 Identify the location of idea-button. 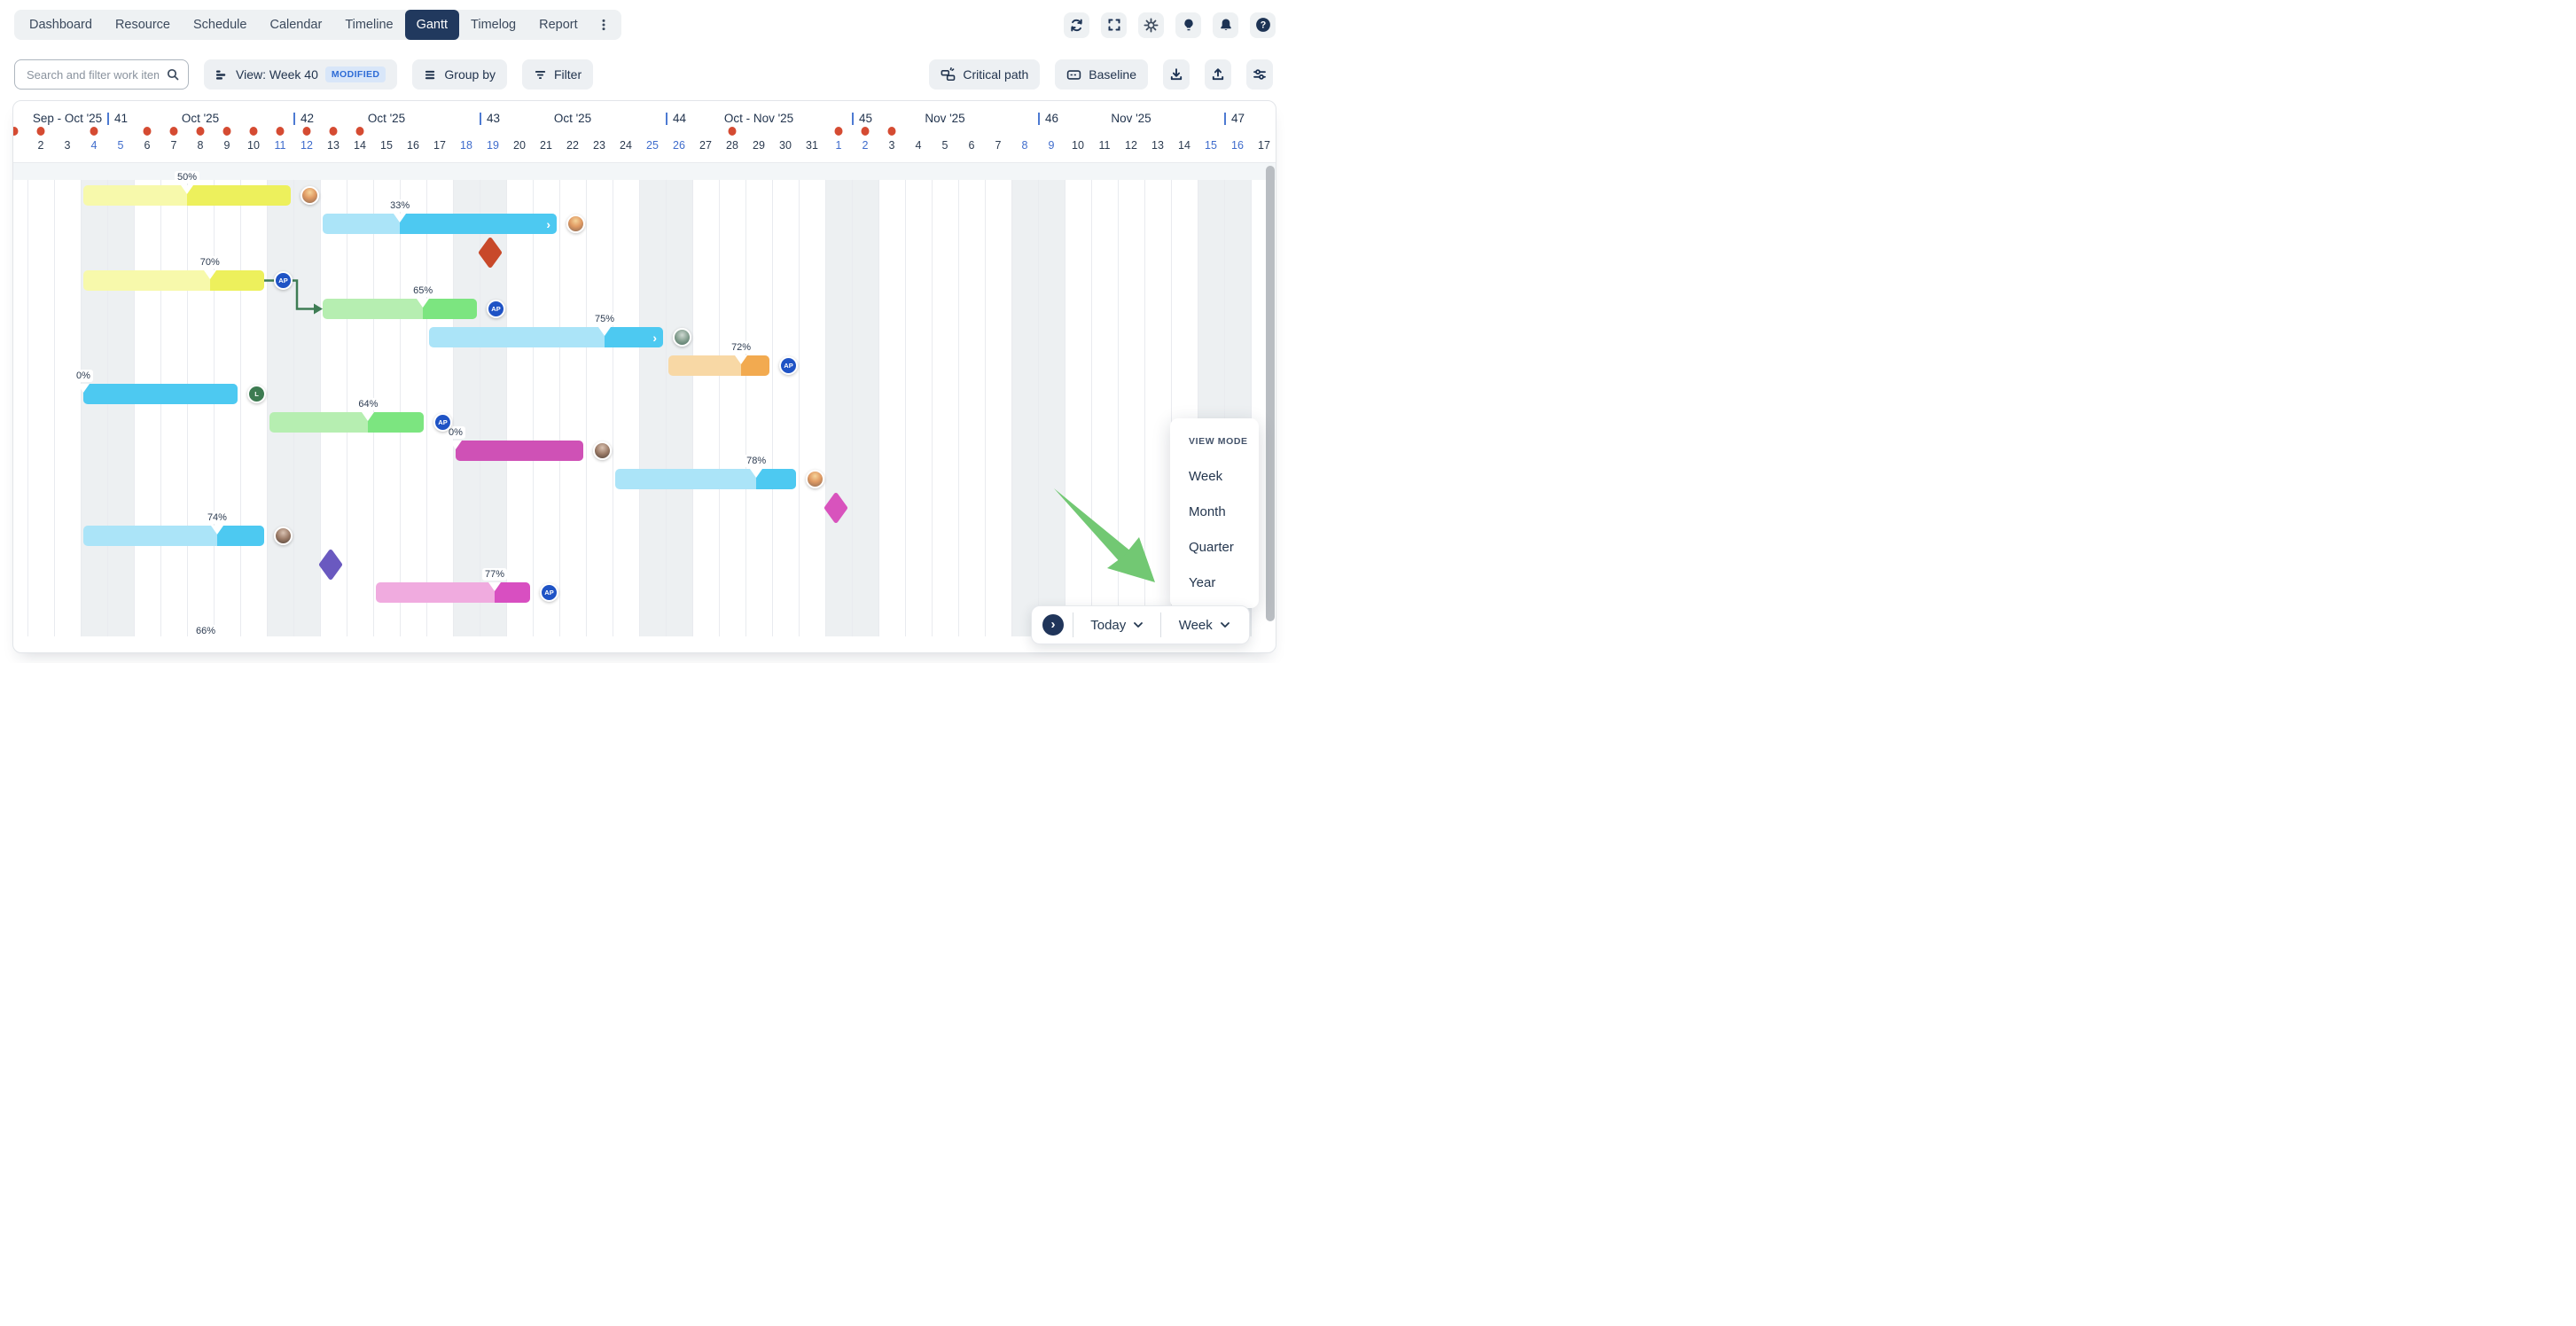
(1188, 25).